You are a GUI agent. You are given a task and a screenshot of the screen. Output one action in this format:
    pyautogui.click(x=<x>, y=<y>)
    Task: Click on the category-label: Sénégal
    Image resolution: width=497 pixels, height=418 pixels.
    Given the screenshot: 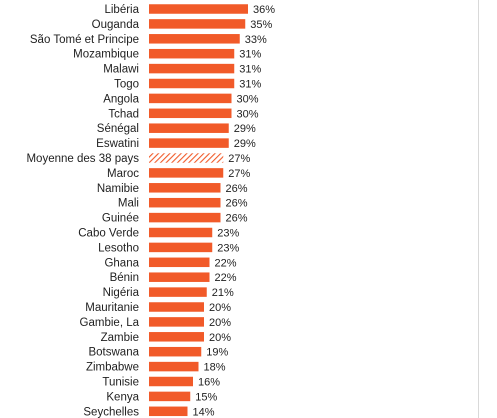 What is the action you would take?
    pyautogui.click(x=118, y=129)
    